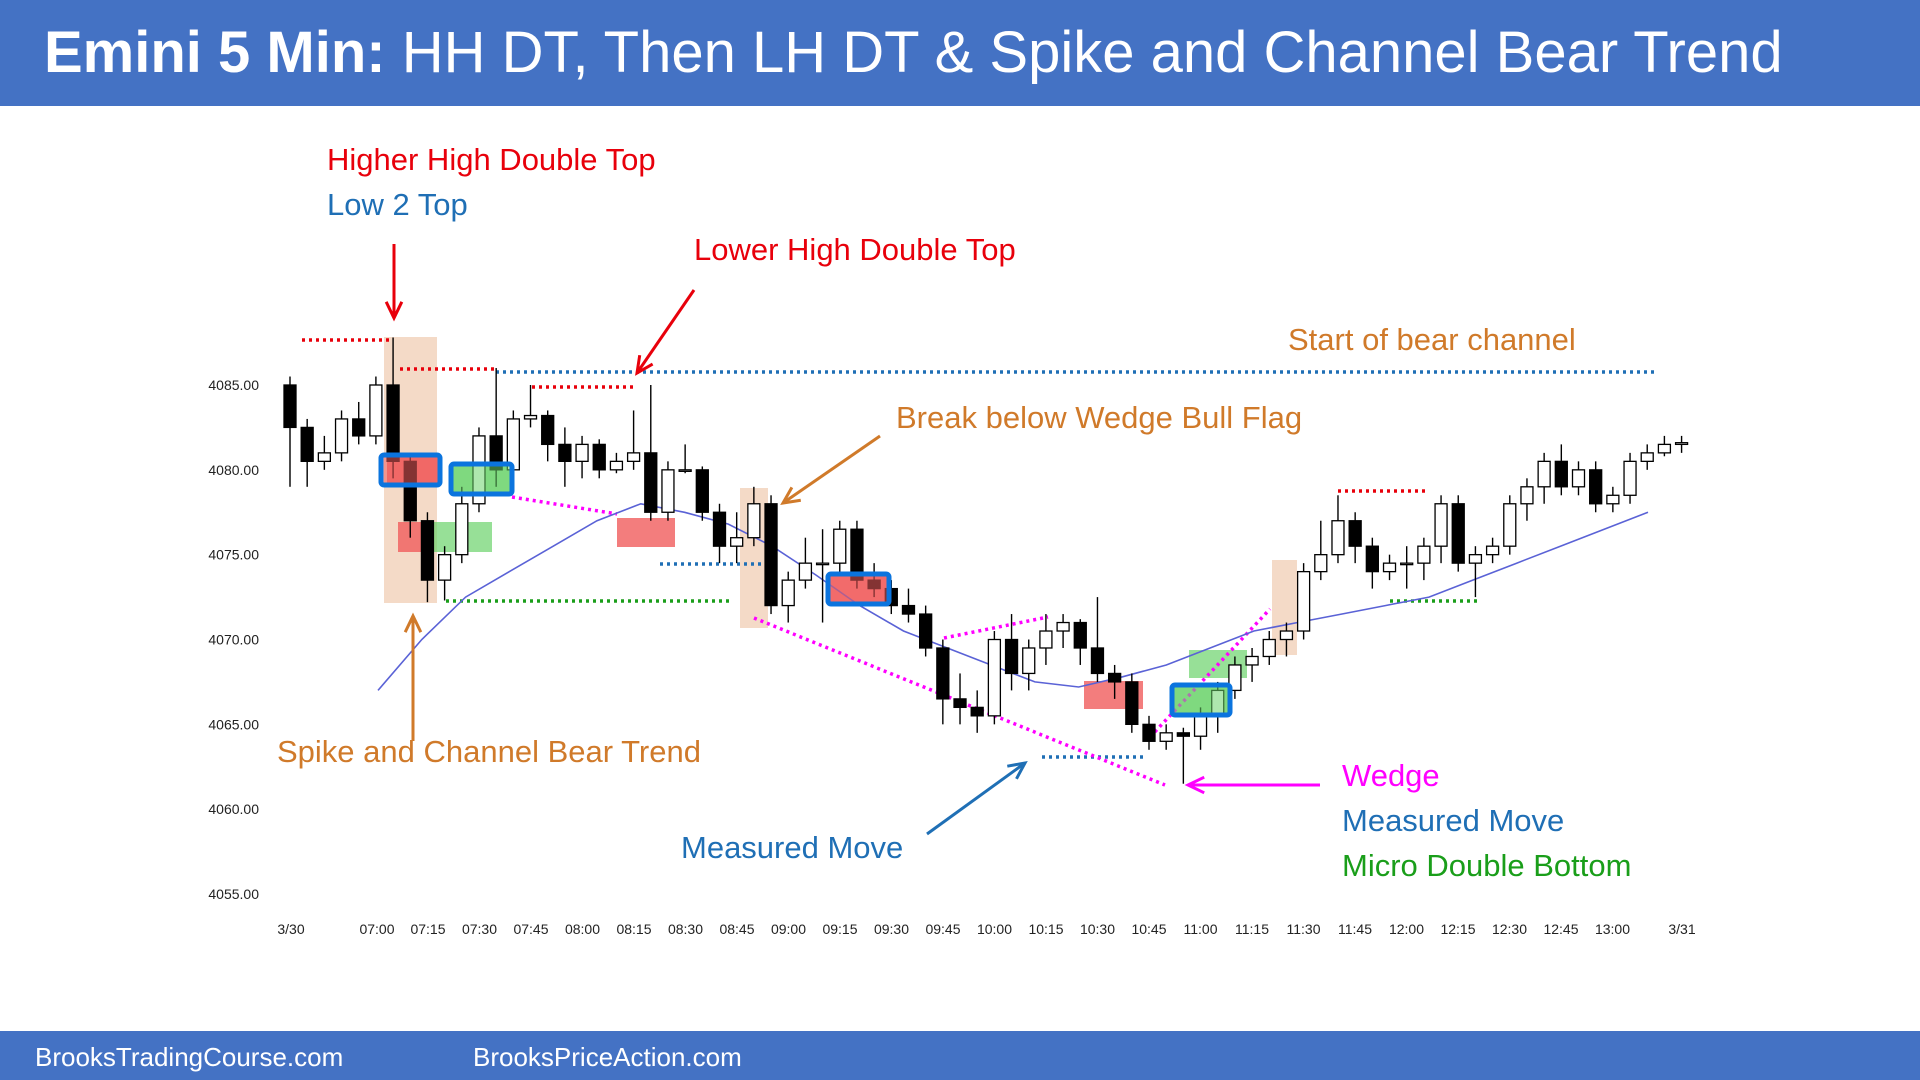 The height and width of the screenshot is (1080, 1920). Describe the element at coordinates (233, 555) in the screenshot. I see `y-tick-label: 4075.00` at that location.